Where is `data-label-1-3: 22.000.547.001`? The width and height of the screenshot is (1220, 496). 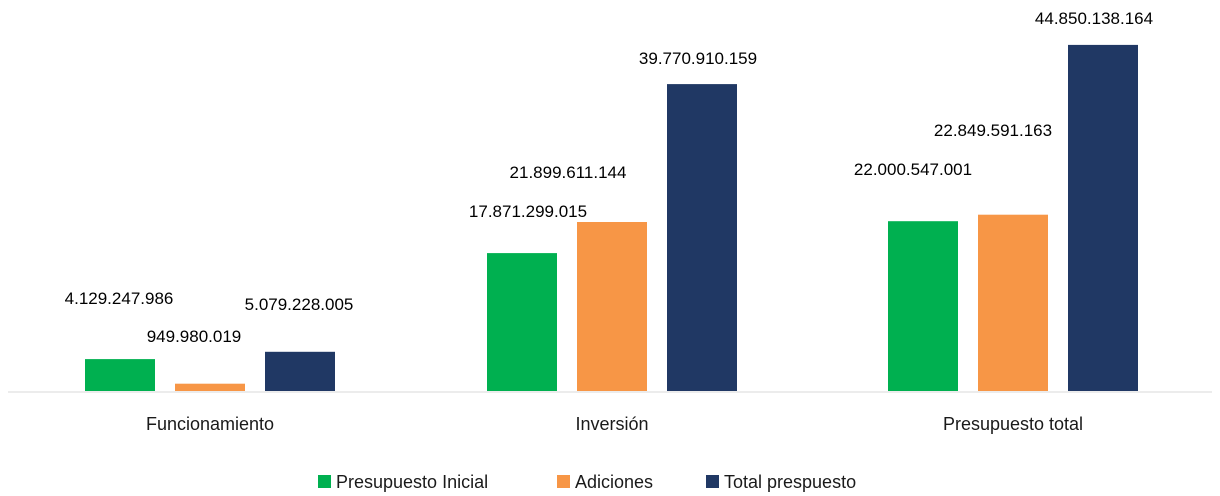
data-label-1-3: 22.000.547.001 is located at coordinates (913, 169).